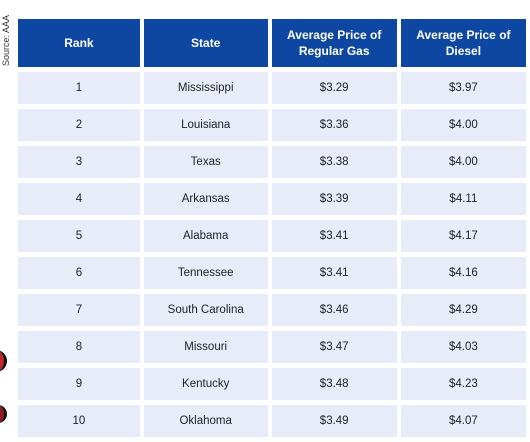  What do you see at coordinates (334, 88) in the screenshot?
I see `cell-regular-gas: $3.29` at bounding box center [334, 88].